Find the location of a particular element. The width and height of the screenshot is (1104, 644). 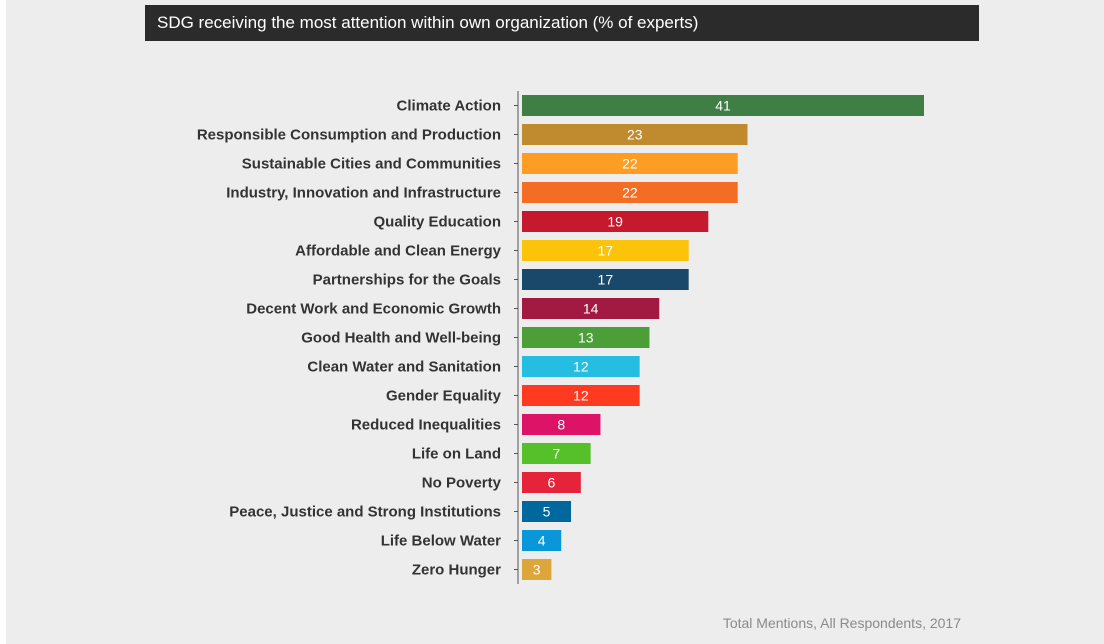

value-label: 4 is located at coordinates (542, 541).